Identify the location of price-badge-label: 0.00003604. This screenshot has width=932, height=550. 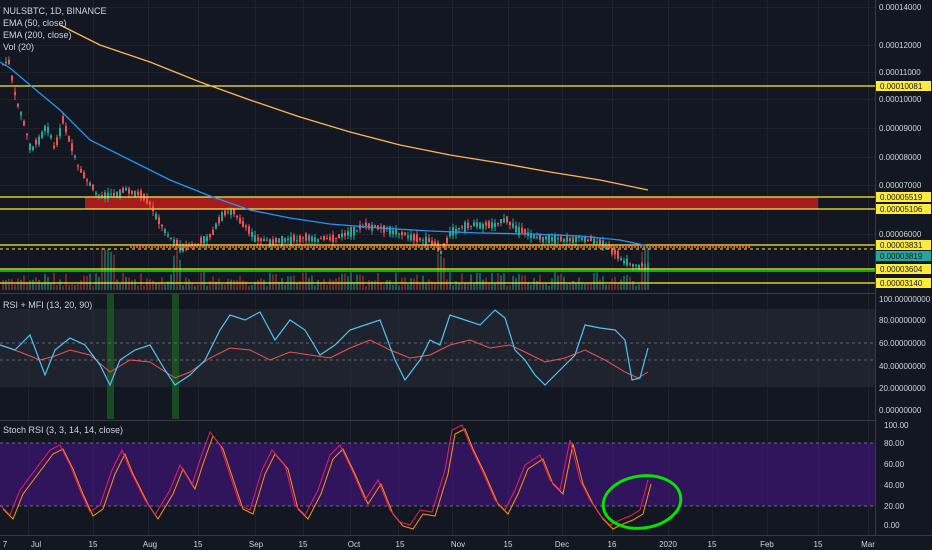
(901, 269).